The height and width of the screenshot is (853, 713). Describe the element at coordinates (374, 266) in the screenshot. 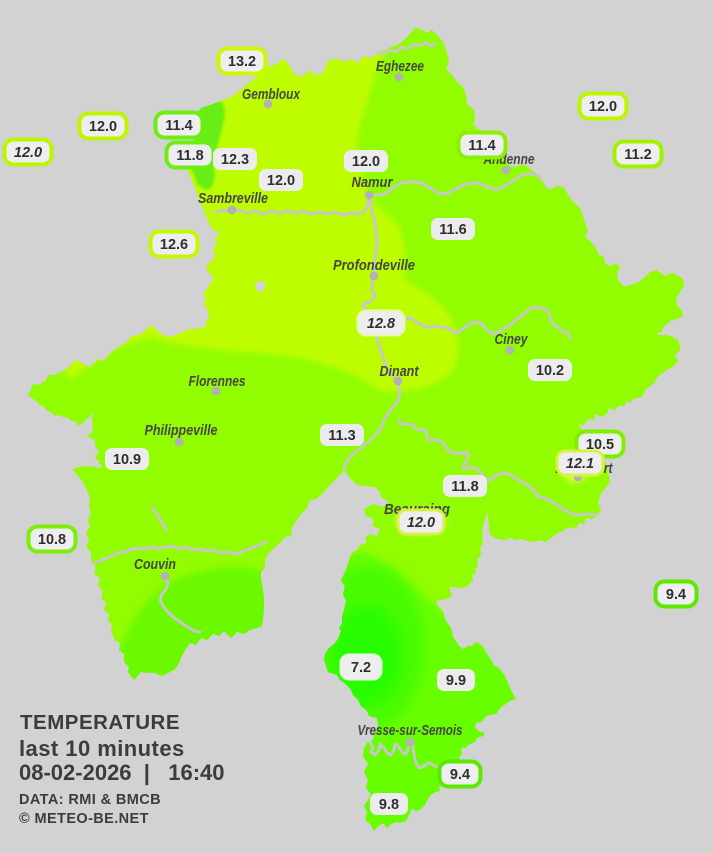

I see `svg-text: Profondeville` at that location.